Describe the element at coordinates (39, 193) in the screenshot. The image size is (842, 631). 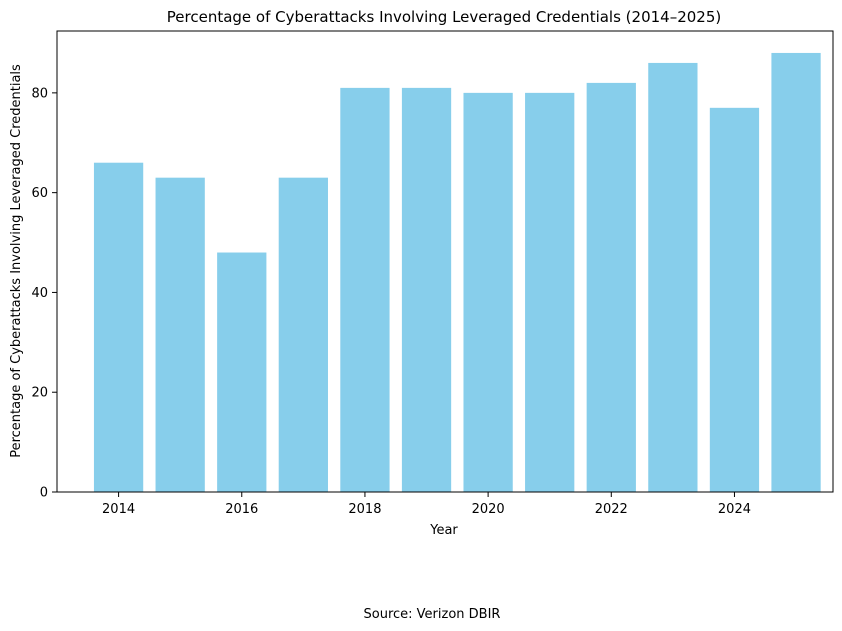
I see `y-tick-label-60: 60` at that location.